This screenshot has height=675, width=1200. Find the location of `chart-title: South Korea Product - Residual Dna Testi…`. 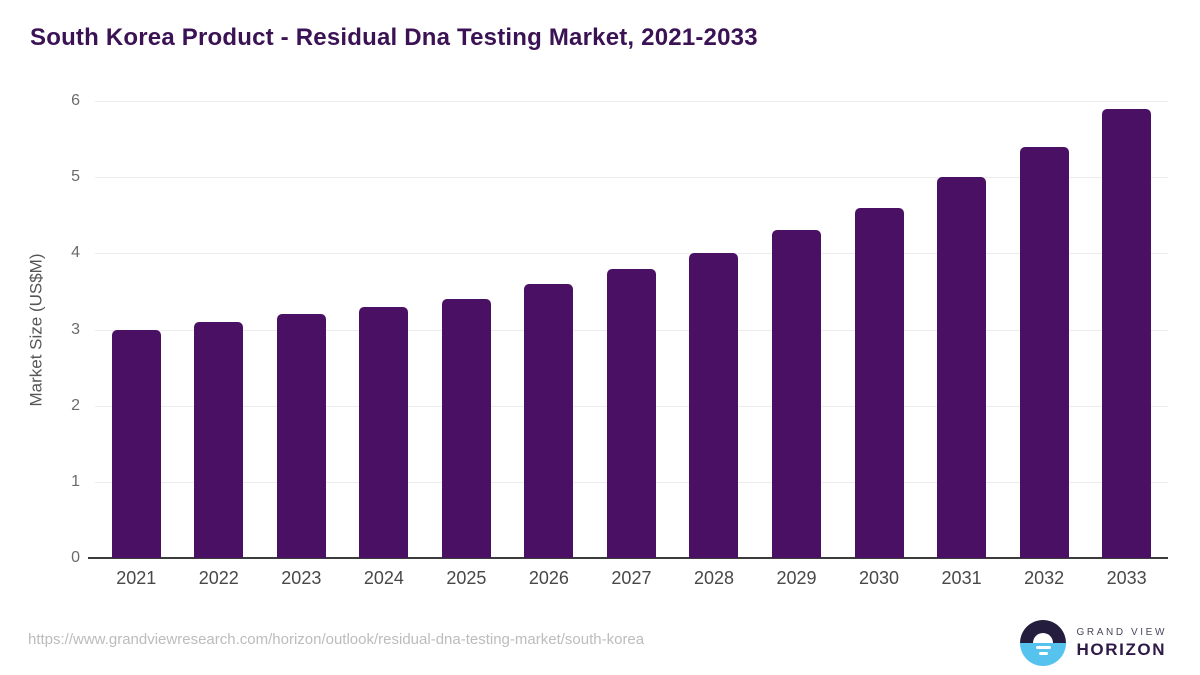

chart-title: South Korea Product - Residual Dna Testi… is located at coordinates (394, 37).